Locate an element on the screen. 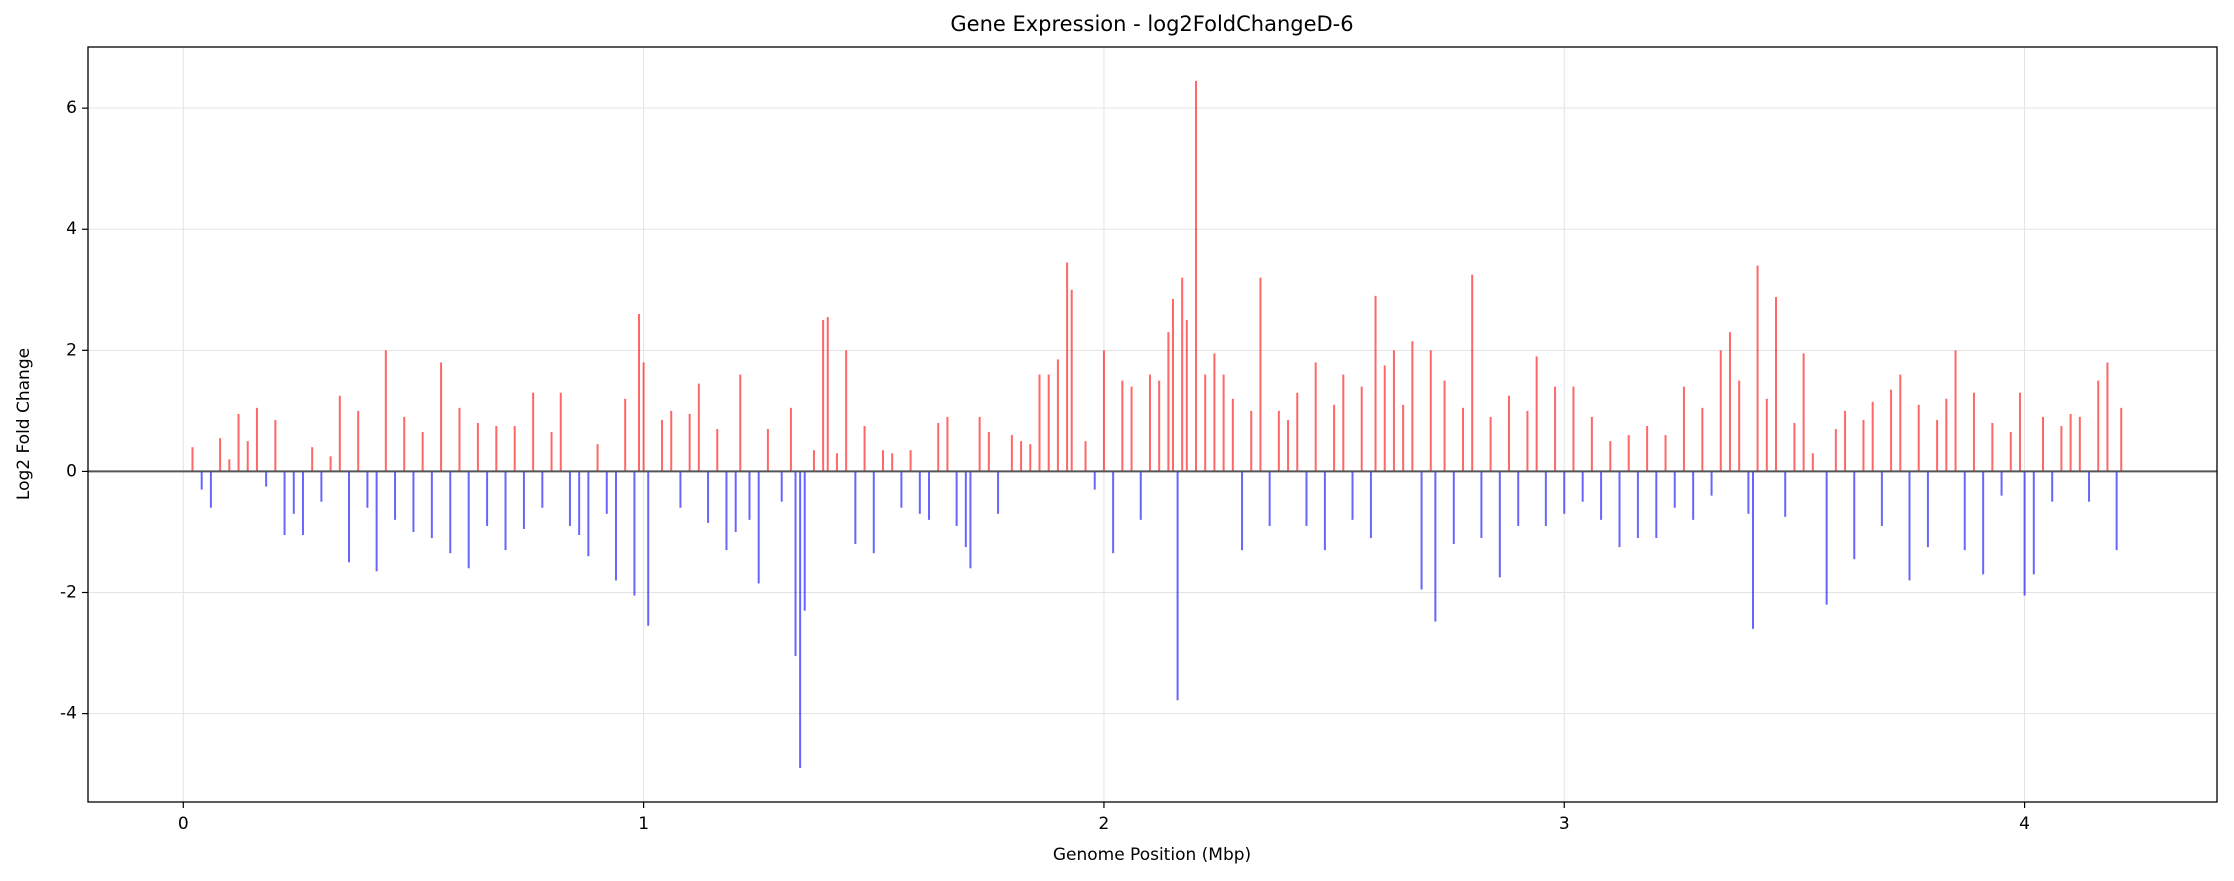 This screenshot has width=2234, height=881. x-tick-label: 3 is located at coordinates (1564, 824).